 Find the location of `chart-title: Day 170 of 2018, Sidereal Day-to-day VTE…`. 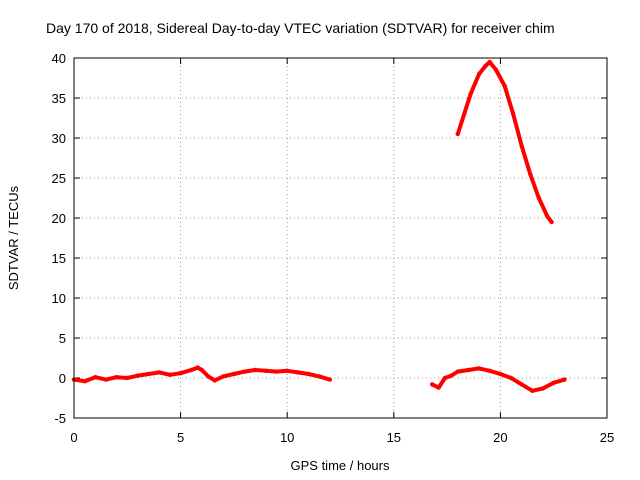

chart-title: Day 170 of 2018, Sidereal Day-to-day VTE… is located at coordinates (300, 28).